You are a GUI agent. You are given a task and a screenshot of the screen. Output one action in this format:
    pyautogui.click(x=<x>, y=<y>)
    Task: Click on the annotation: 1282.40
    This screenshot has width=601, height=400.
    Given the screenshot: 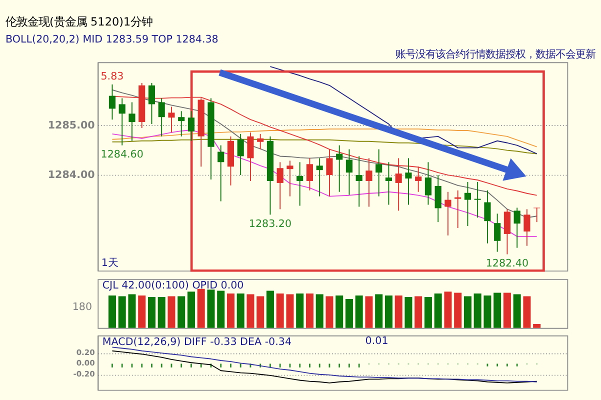 What is the action you would take?
    pyautogui.click(x=507, y=263)
    